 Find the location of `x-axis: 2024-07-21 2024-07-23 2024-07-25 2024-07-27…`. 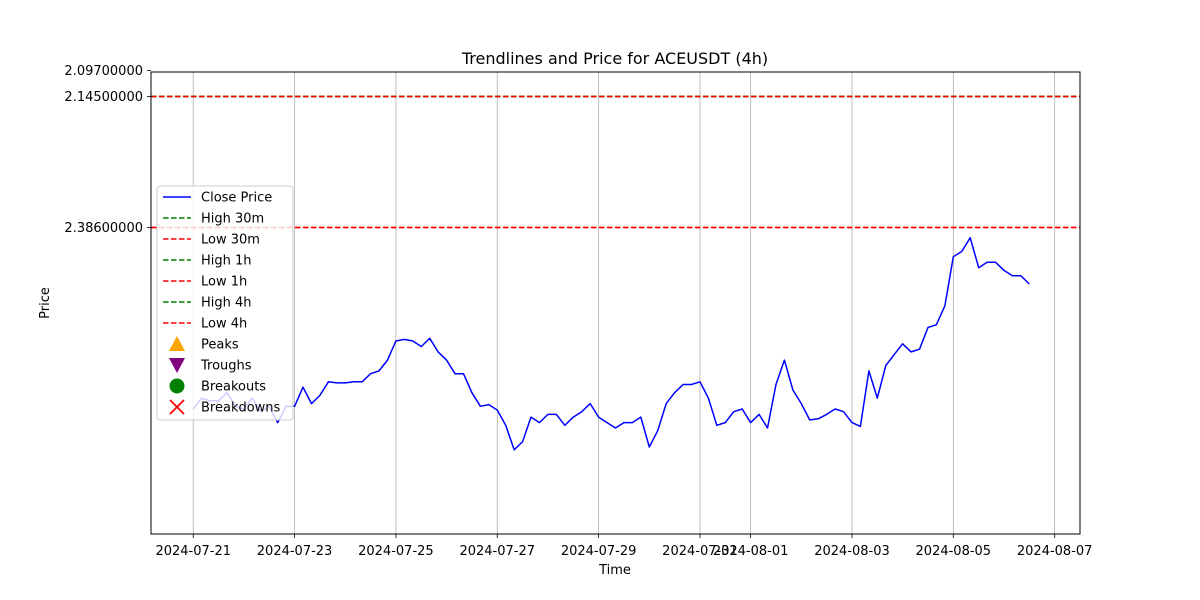

x-axis: 2024-07-21 2024-07-23 2024-07-25 2024-07-27… is located at coordinates (623, 546).